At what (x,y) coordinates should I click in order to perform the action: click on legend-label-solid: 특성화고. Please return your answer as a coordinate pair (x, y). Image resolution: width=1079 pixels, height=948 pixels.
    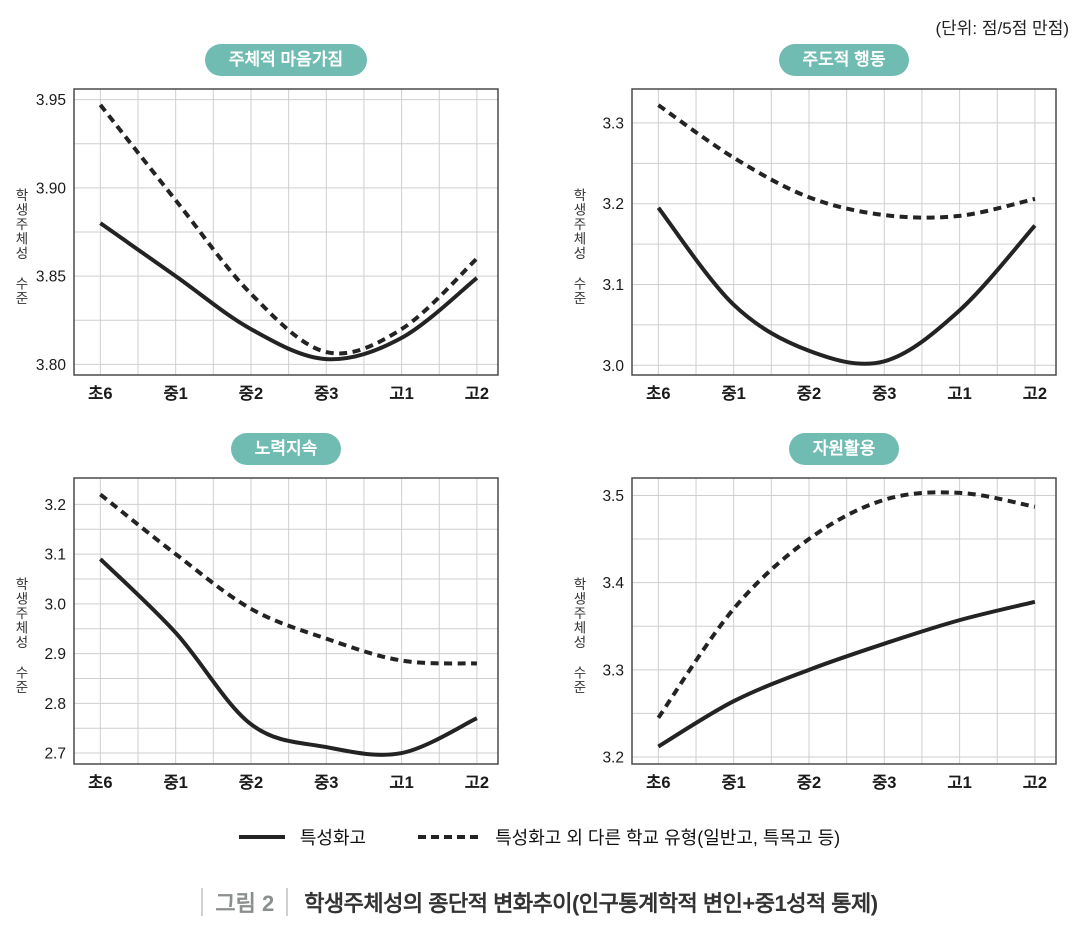
    Looking at the image, I should click on (333, 838).